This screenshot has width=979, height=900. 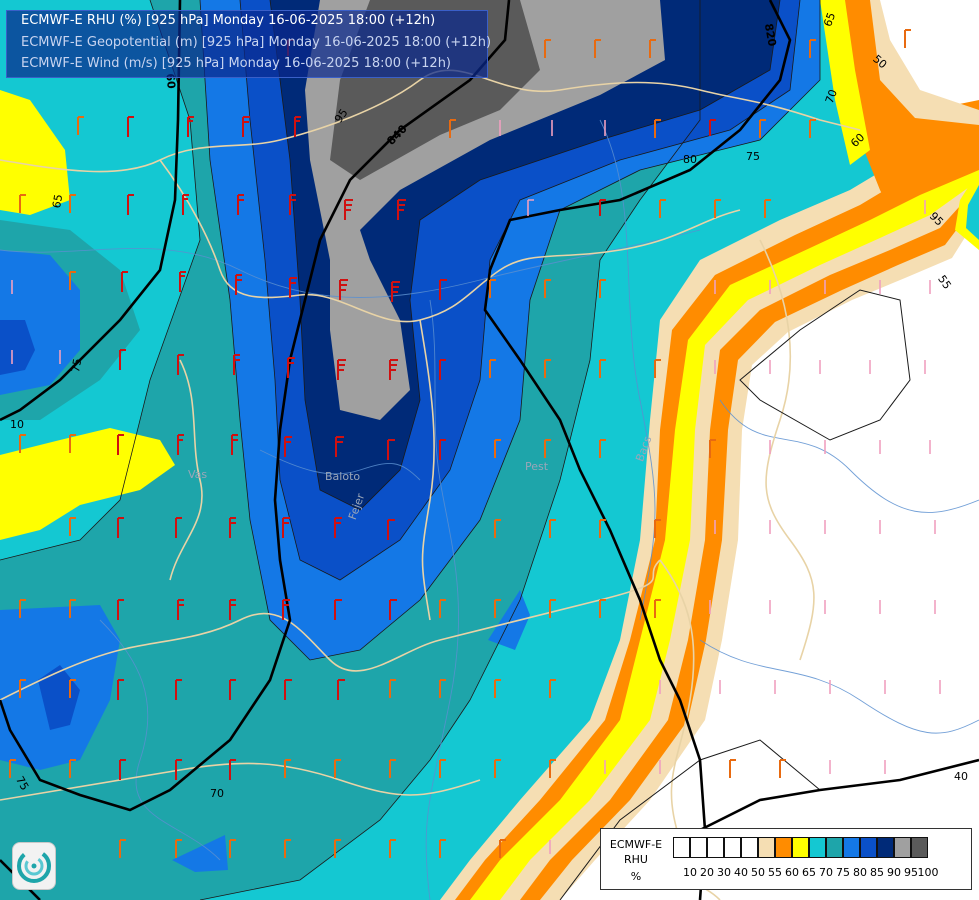 I want to click on legend-tick-label: 95, so click(x=911, y=872).